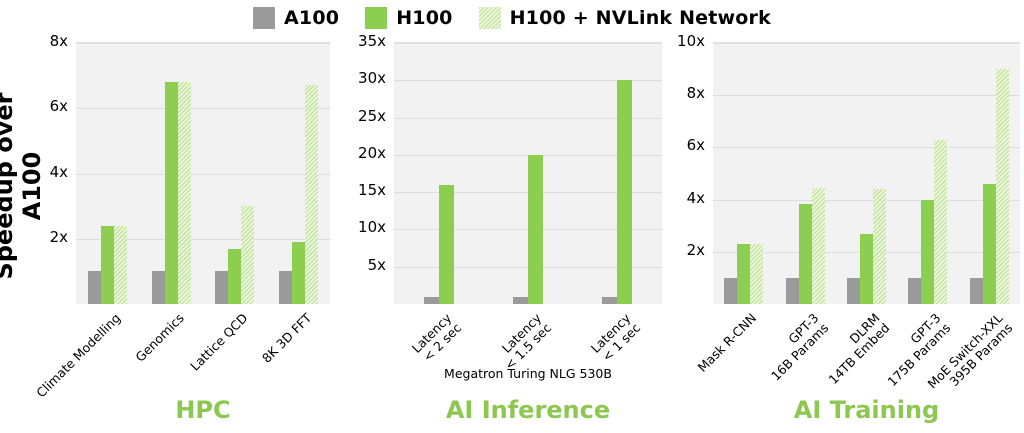 The image size is (1024, 433). What do you see at coordinates (312, 18) in the screenshot?
I see `legend-label-a100: A100` at bounding box center [312, 18].